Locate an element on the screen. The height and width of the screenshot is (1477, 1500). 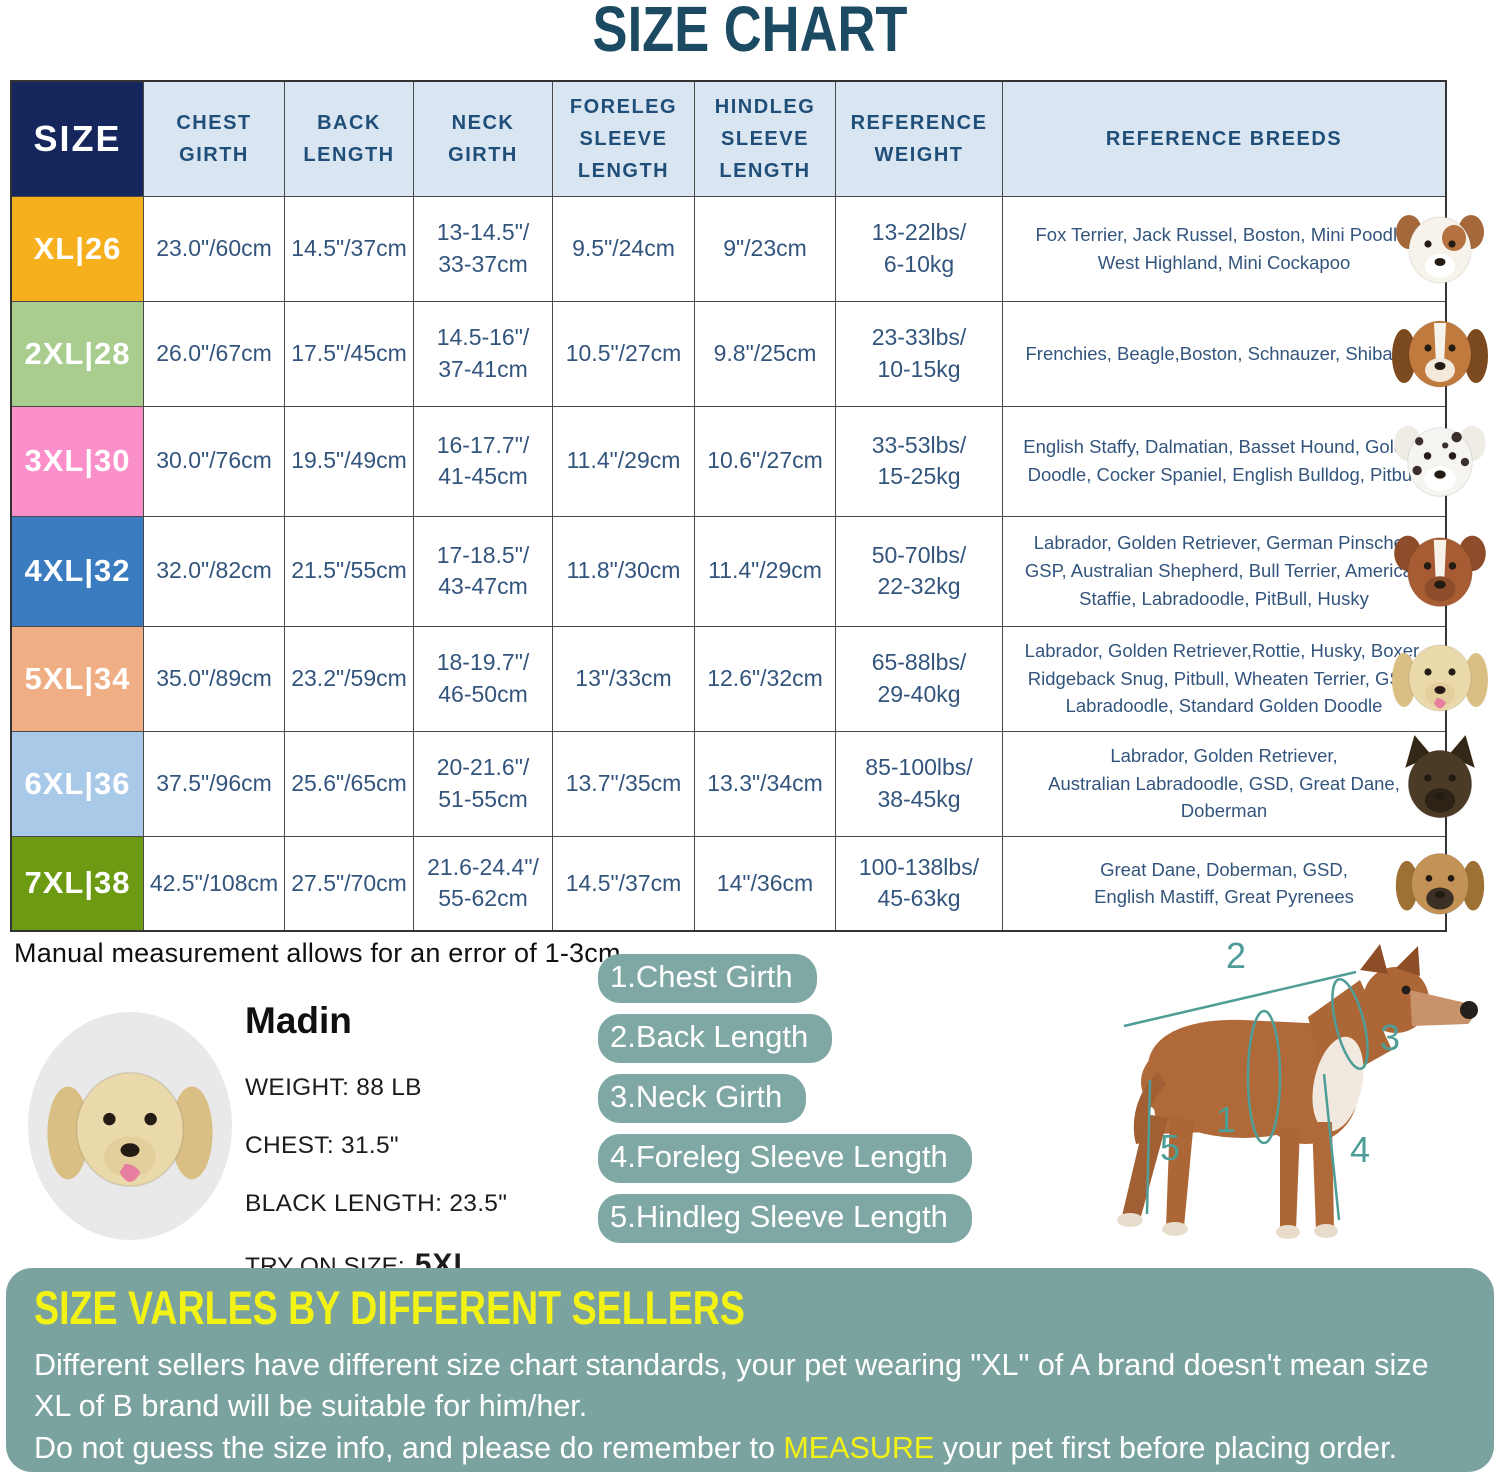
dalmatian-photo-slot is located at coordinates (1440, 460).